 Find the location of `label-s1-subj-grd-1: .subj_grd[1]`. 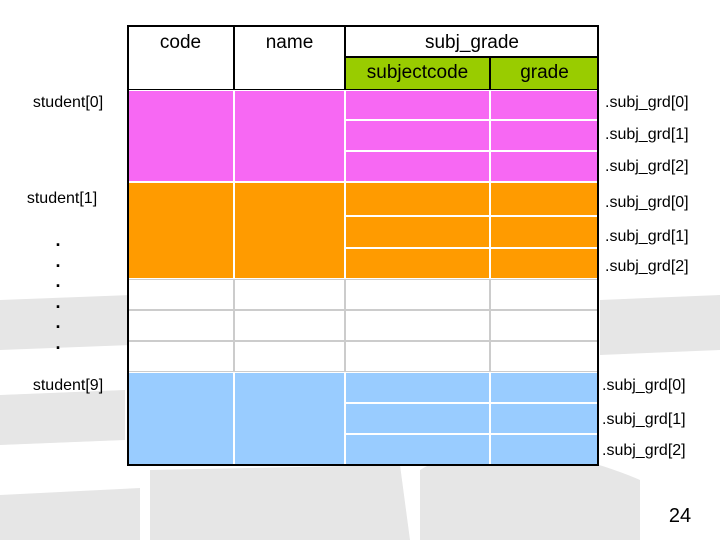

label-s1-subj-grd-1: .subj_grd[1] is located at coordinates (647, 236).